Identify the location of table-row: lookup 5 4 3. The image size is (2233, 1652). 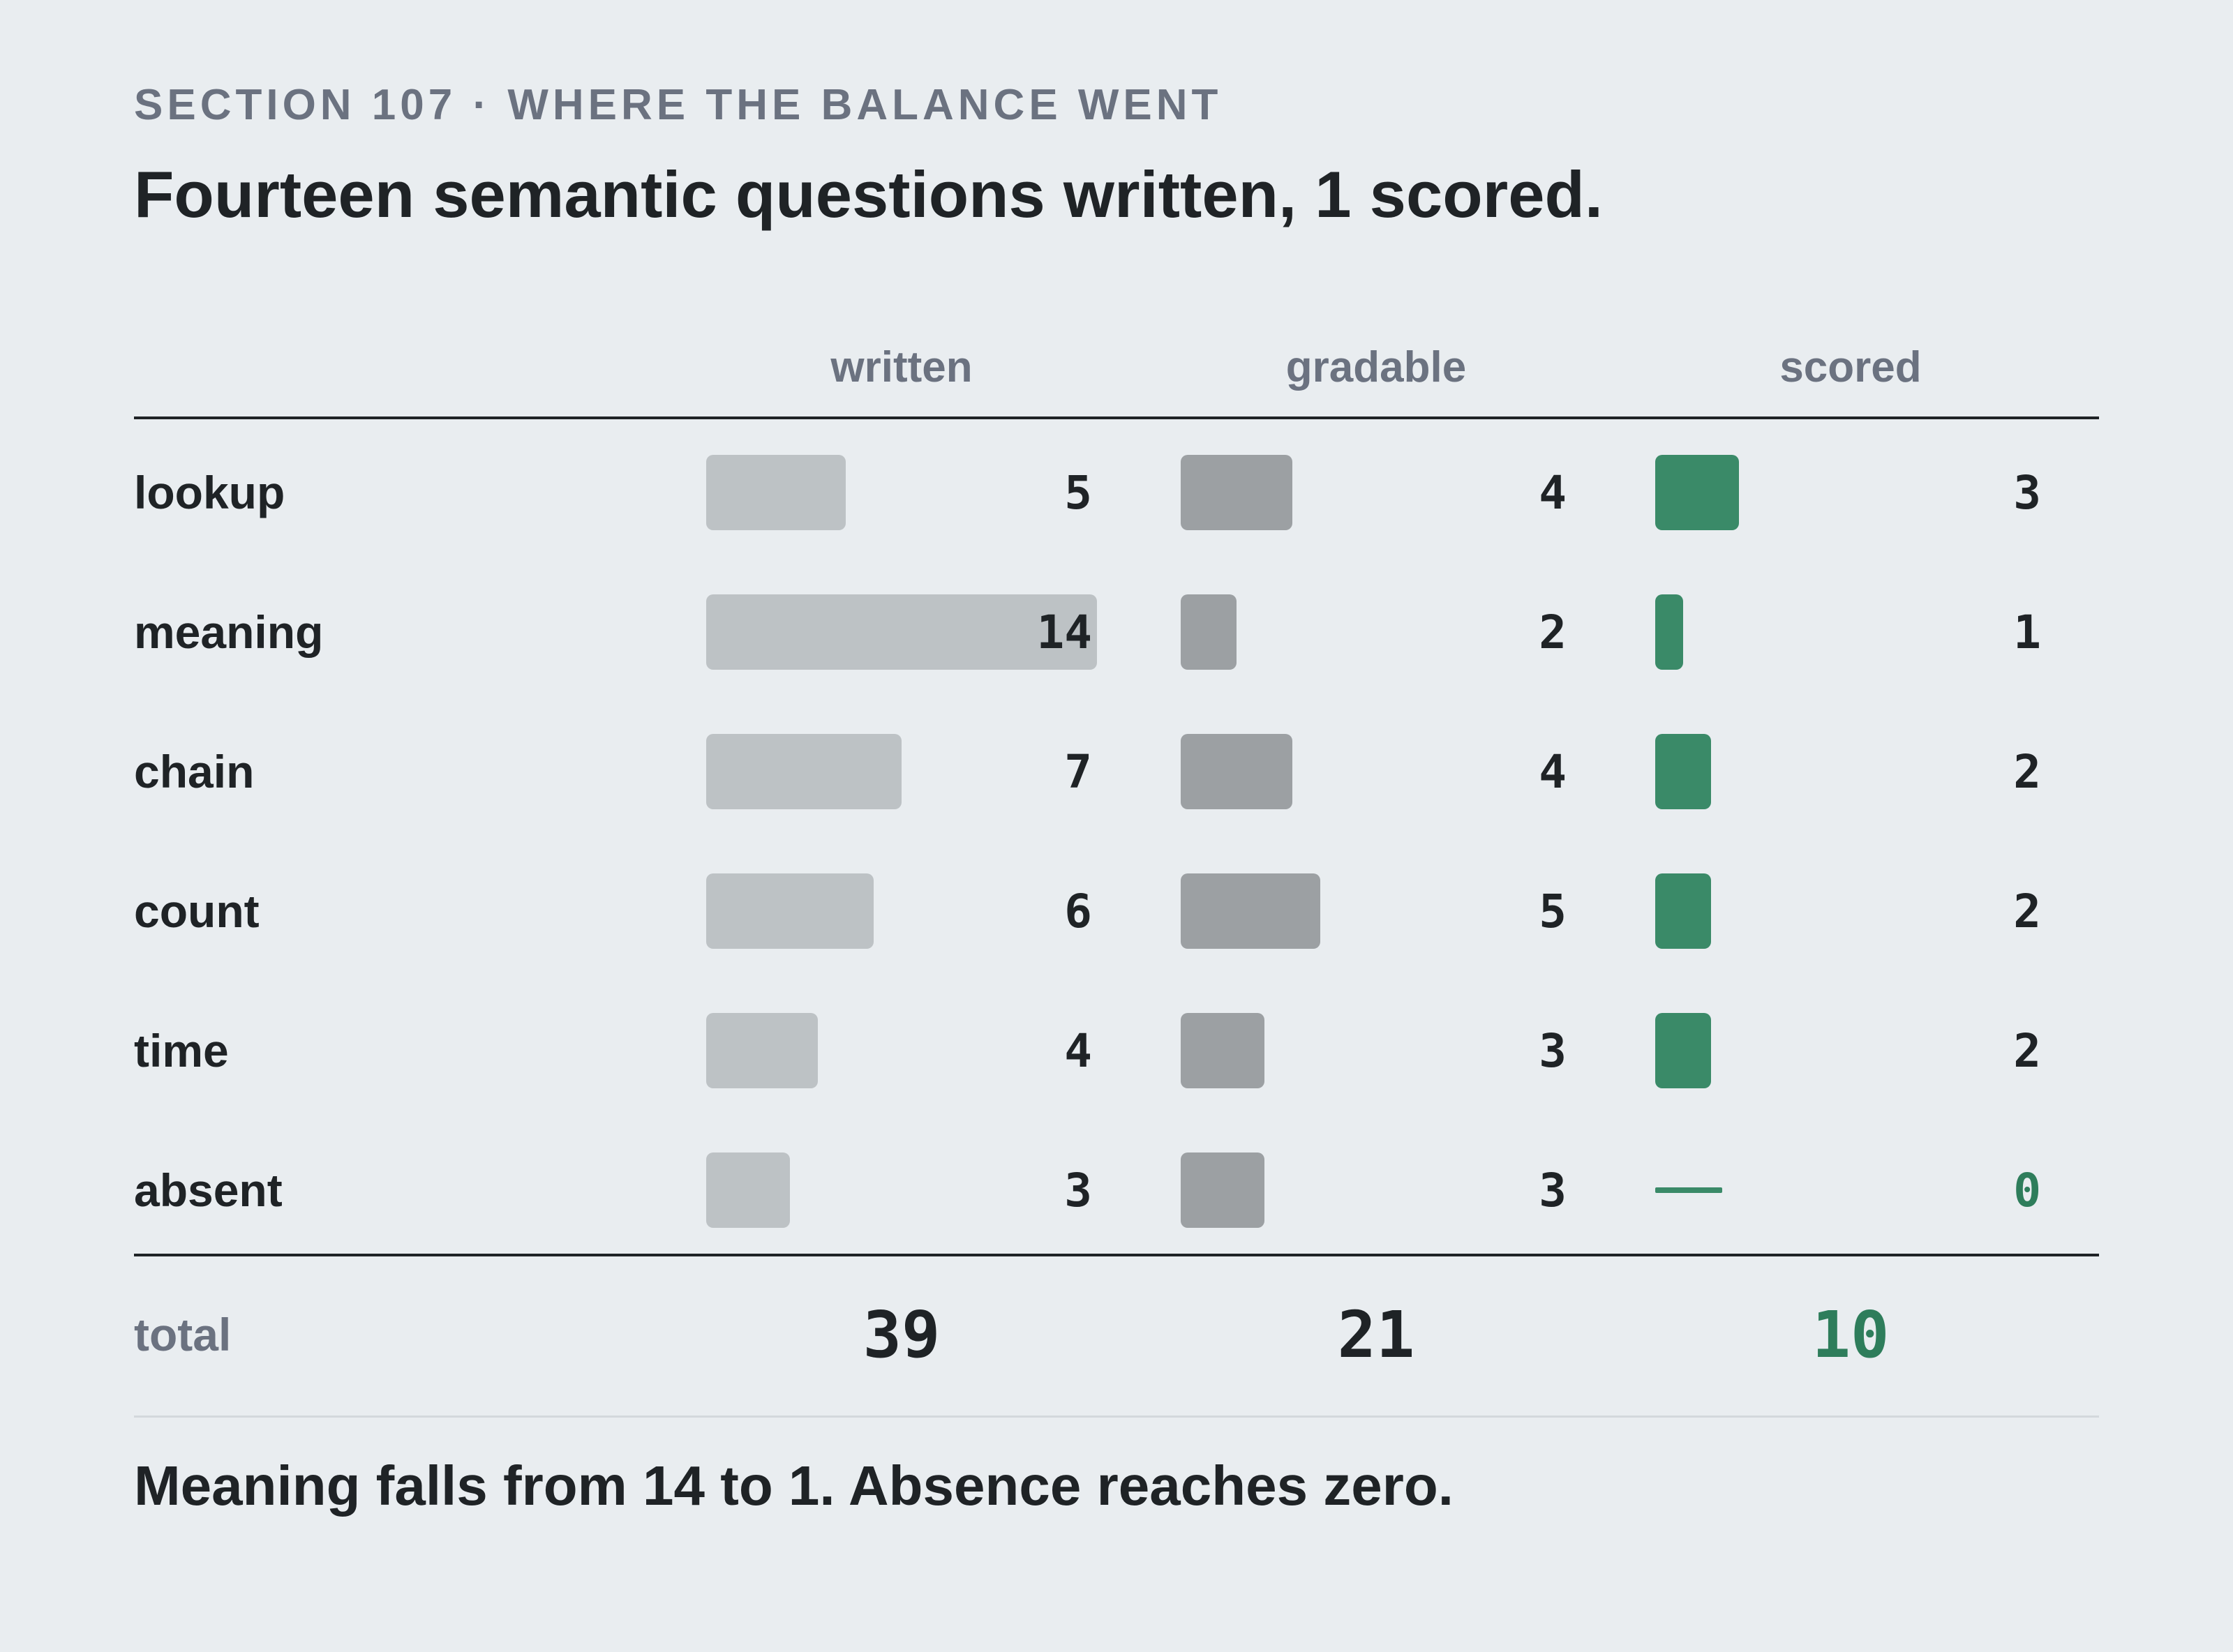
(1116, 492).